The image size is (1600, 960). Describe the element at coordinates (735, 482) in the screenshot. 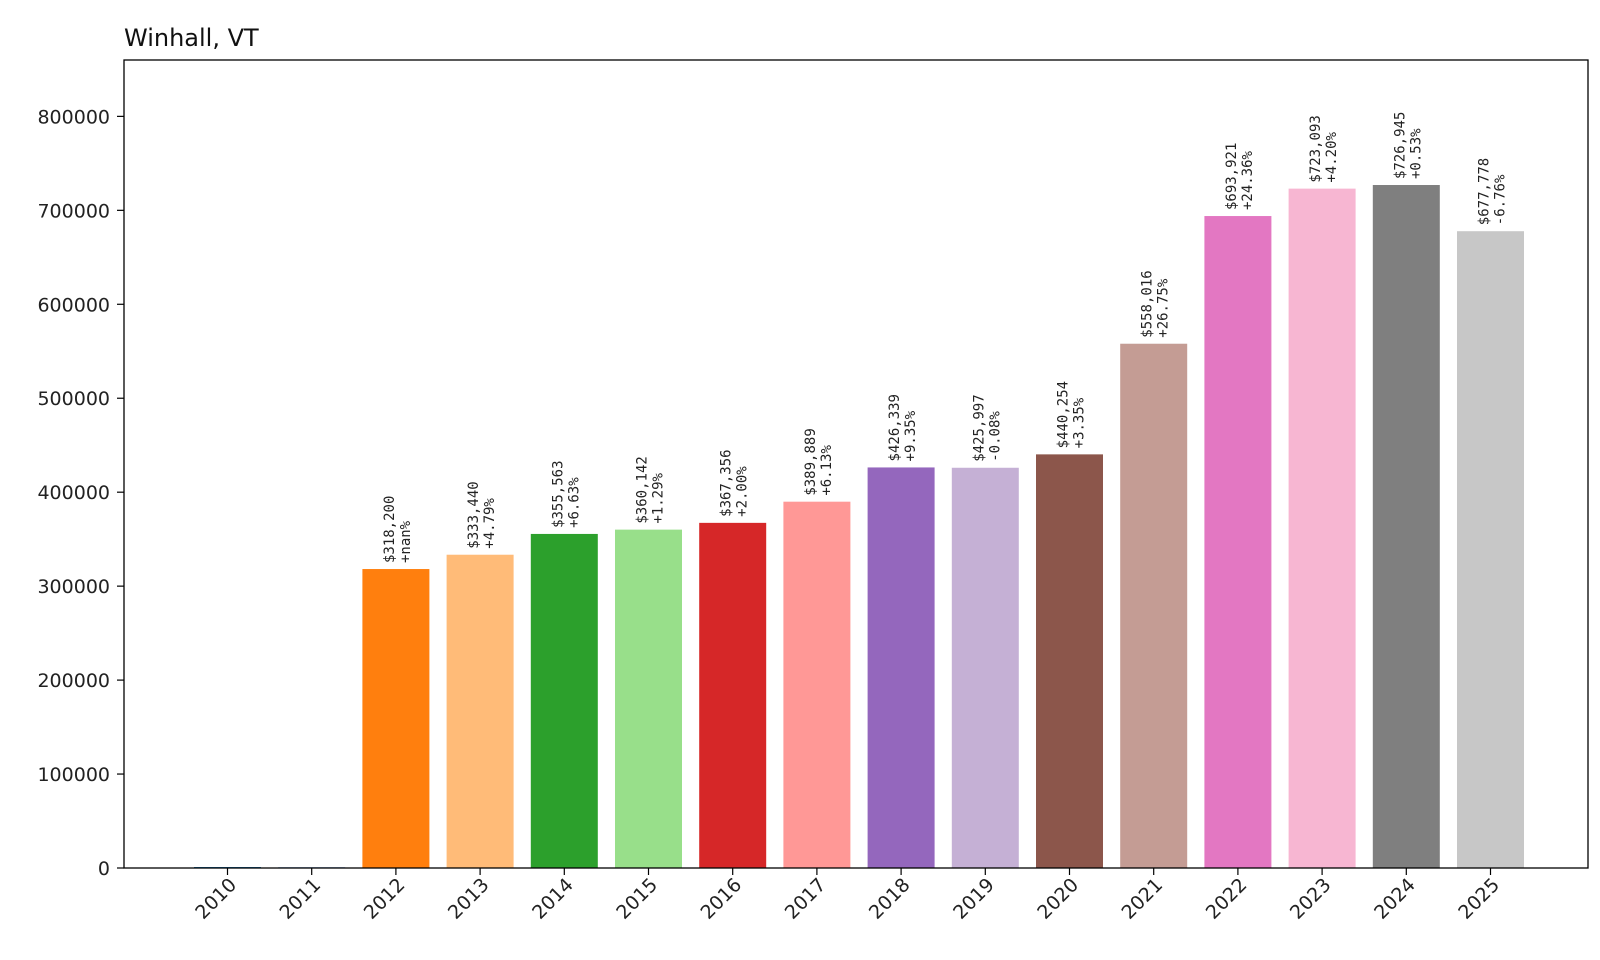

I see `data-label-2016: $367,356+2.00%` at that location.